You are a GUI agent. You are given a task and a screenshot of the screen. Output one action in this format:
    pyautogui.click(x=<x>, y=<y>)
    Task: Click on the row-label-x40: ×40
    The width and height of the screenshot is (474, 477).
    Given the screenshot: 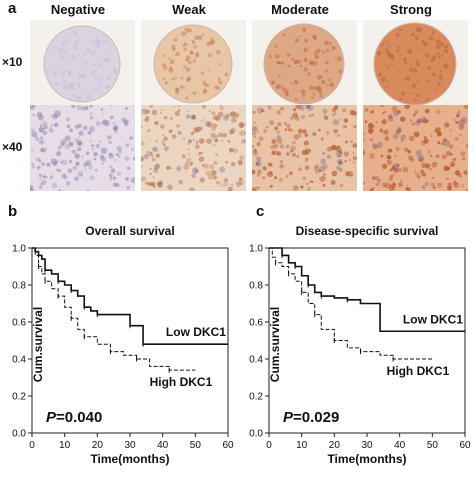 What is the action you would take?
    pyautogui.click(x=12, y=147)
    